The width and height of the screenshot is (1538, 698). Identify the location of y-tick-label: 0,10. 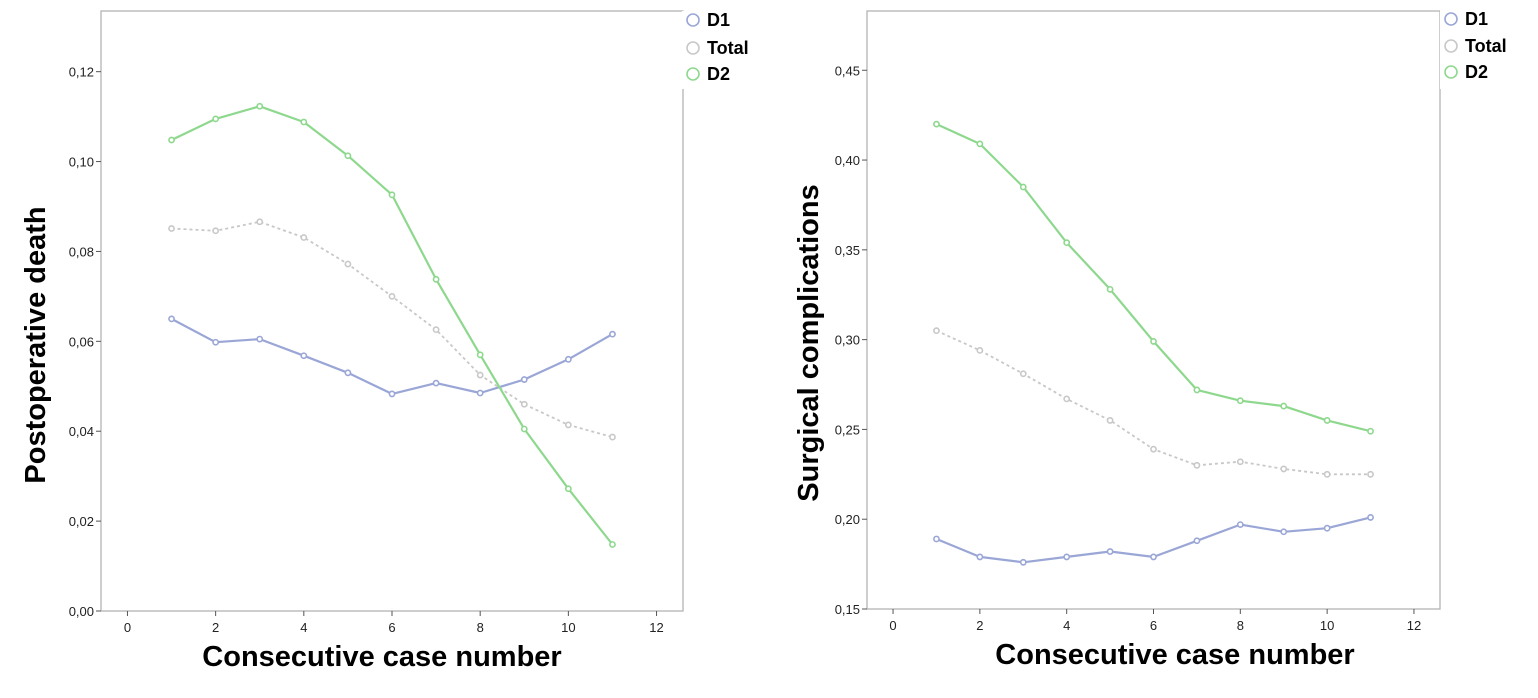
(81, 162).